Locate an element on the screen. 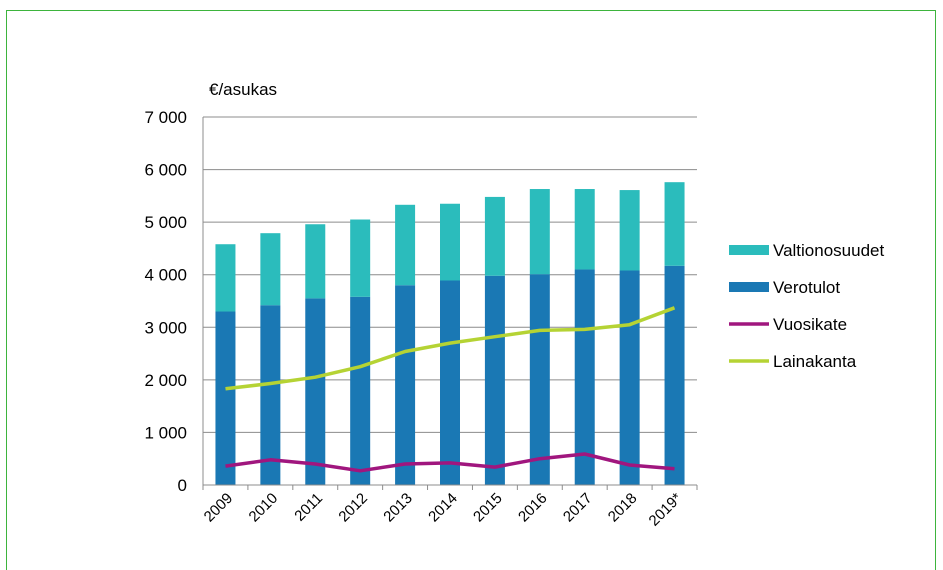  y-axis-unit-label: €/asukas is located at coordinates (243, 89).